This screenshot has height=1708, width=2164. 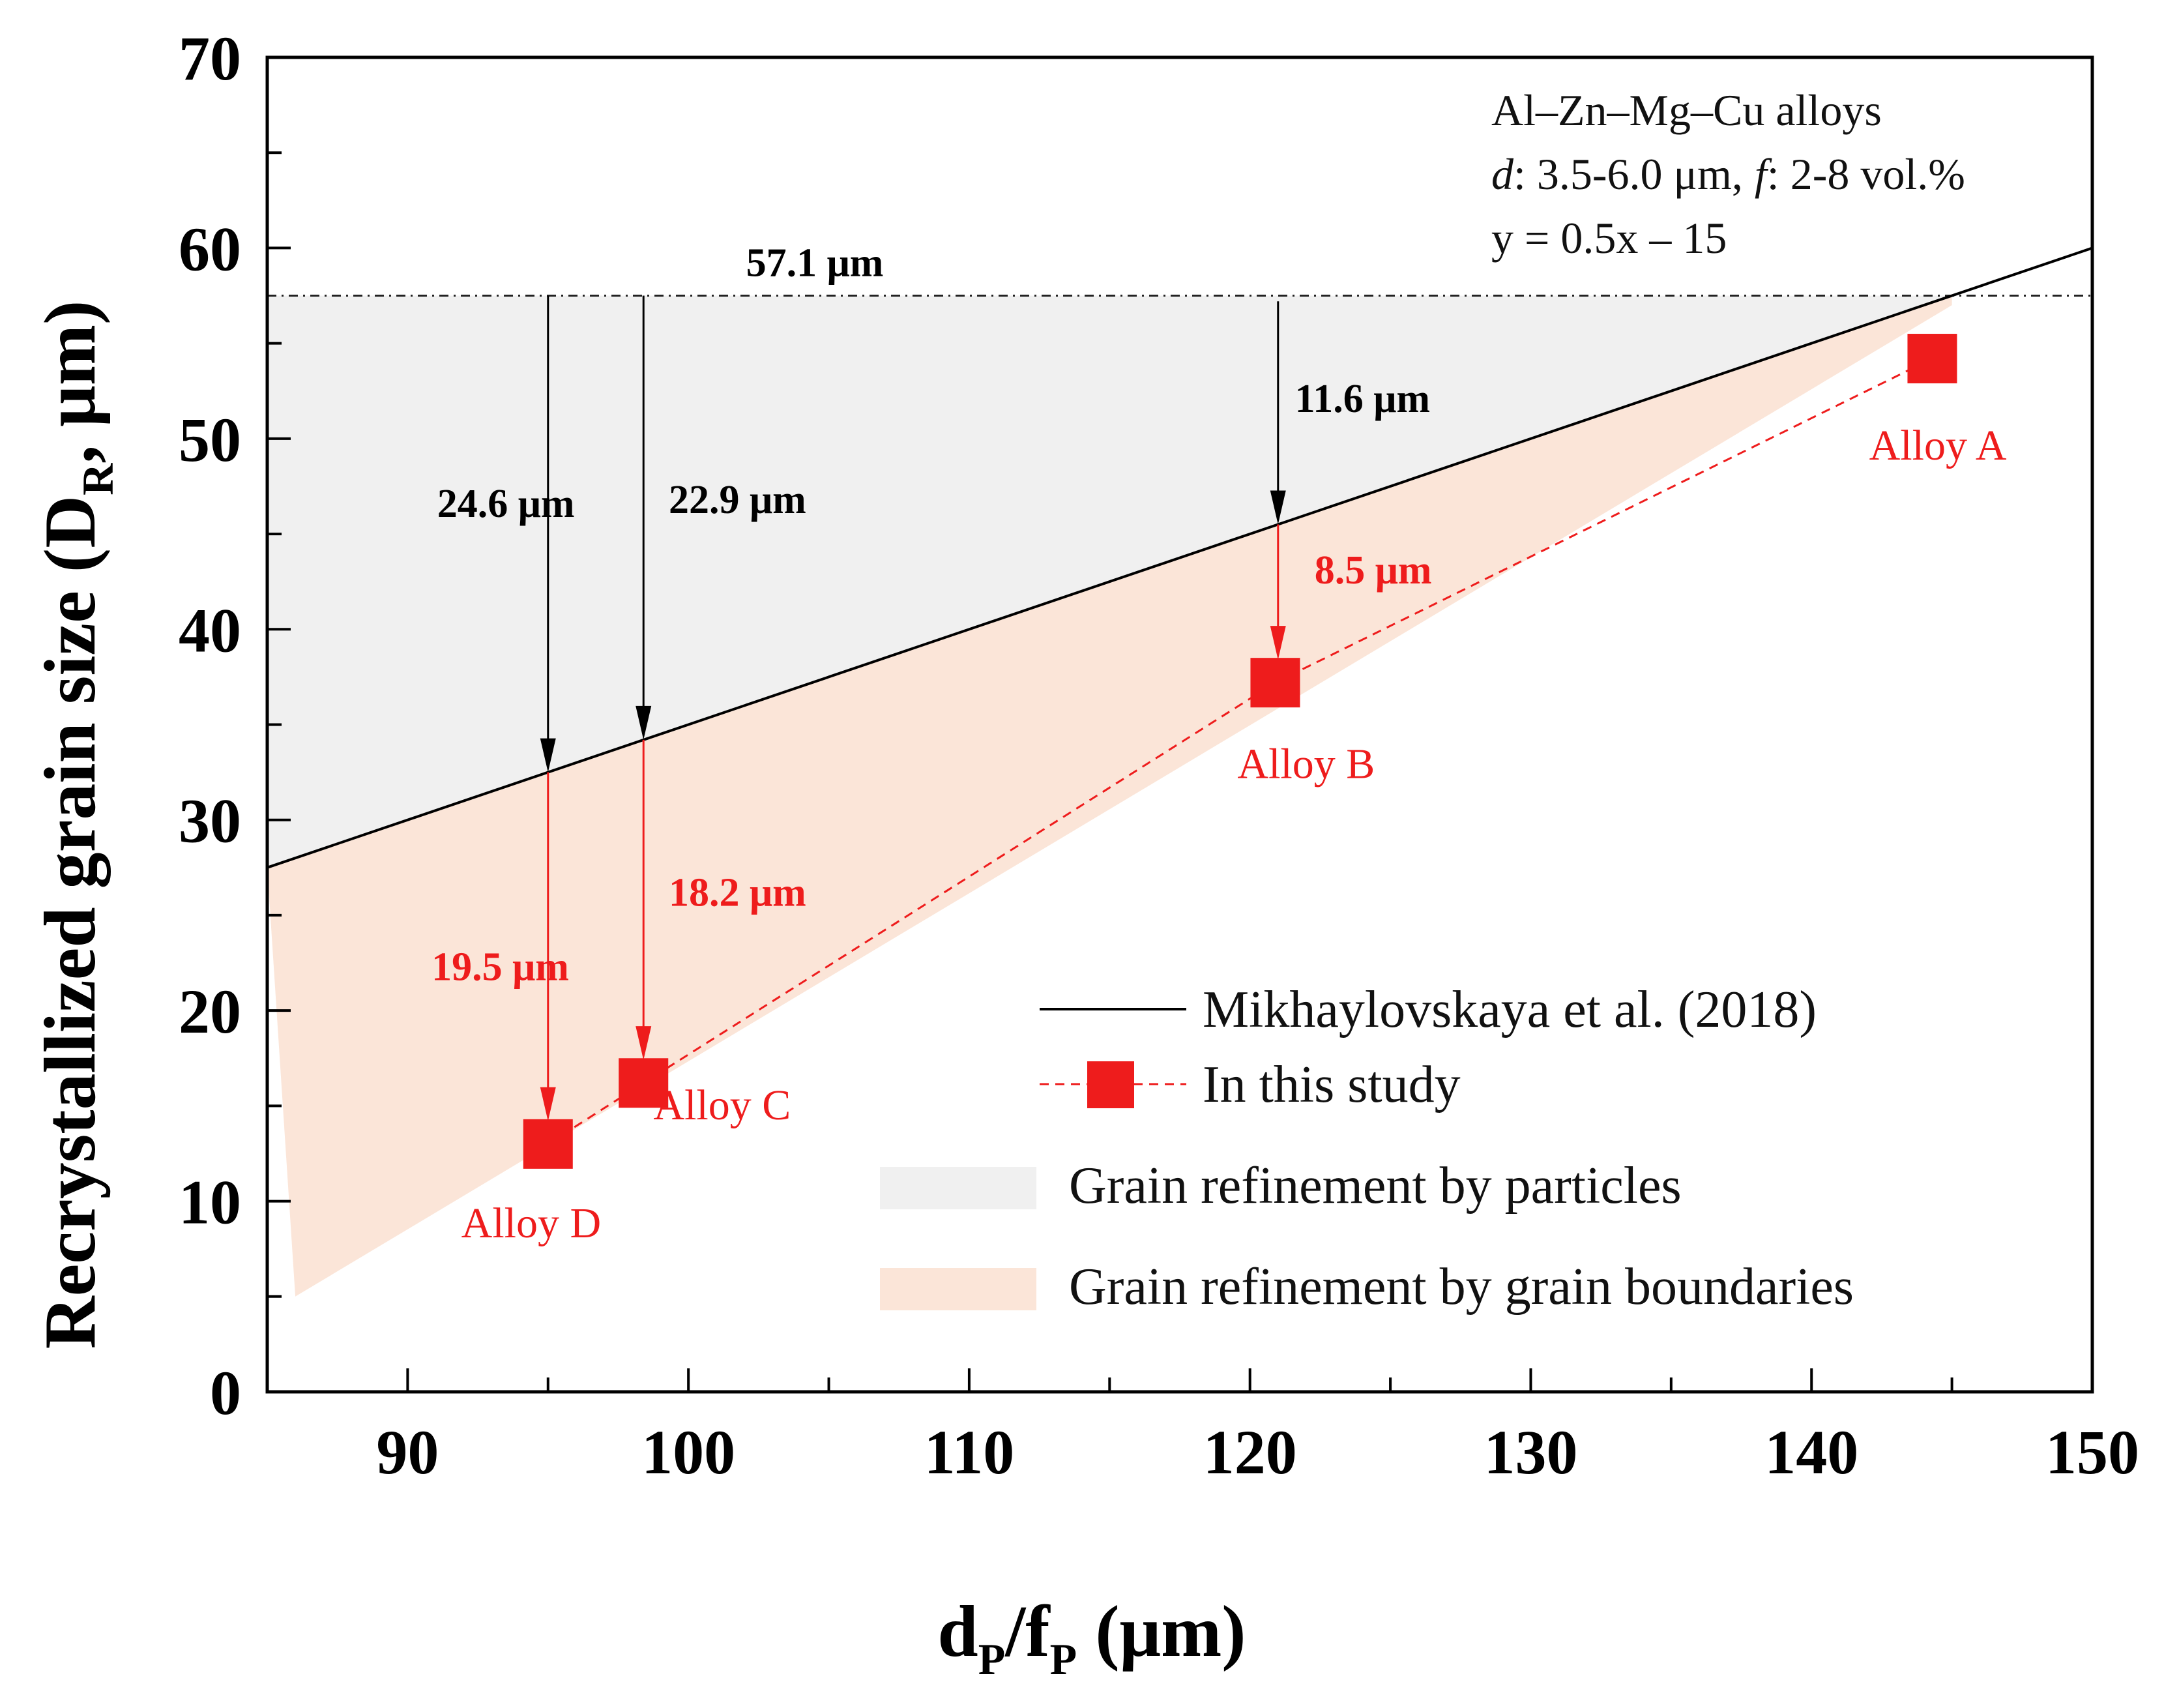 I want to click on x-title-sub1: P, so click(x=992, y=1659).